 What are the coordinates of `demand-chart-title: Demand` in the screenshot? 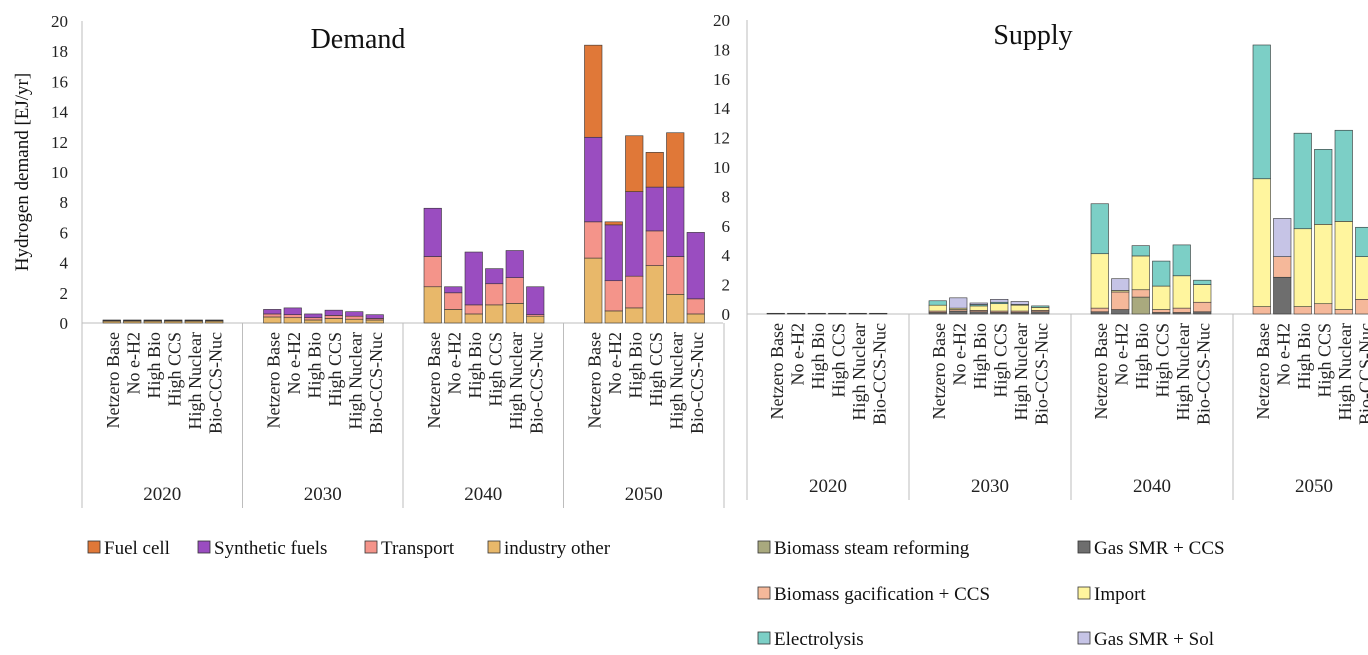 It's located at (358, 39).